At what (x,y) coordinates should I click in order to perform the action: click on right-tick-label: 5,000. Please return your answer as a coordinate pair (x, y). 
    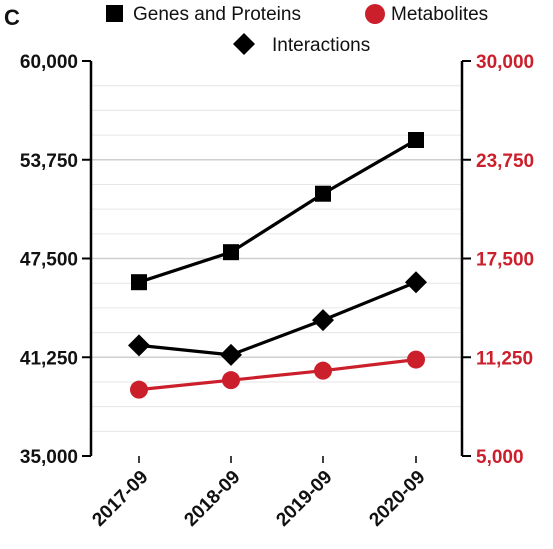
    Looking at the image, I should click on (500, 457).